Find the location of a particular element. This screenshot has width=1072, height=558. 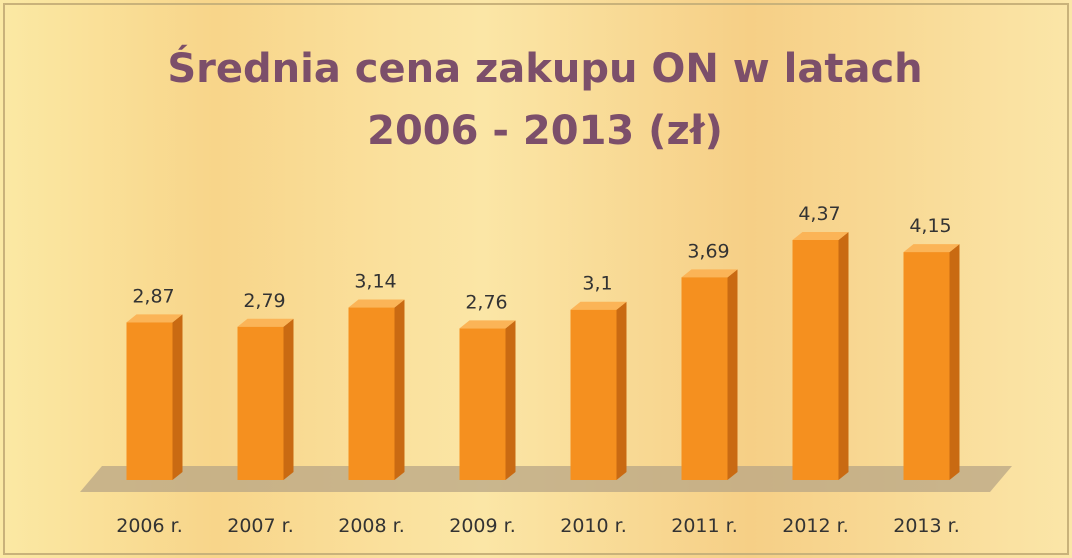

data-label: 4,37 is located at coordinates (819, 214).